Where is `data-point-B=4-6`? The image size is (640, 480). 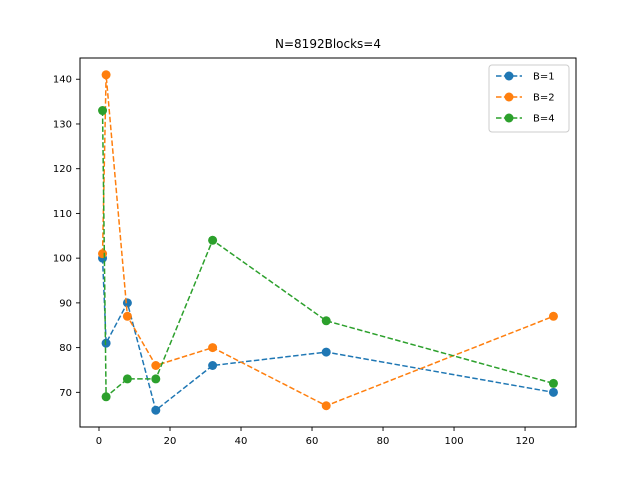
data-point-B=4-6 is located at coordinates (553, 383).